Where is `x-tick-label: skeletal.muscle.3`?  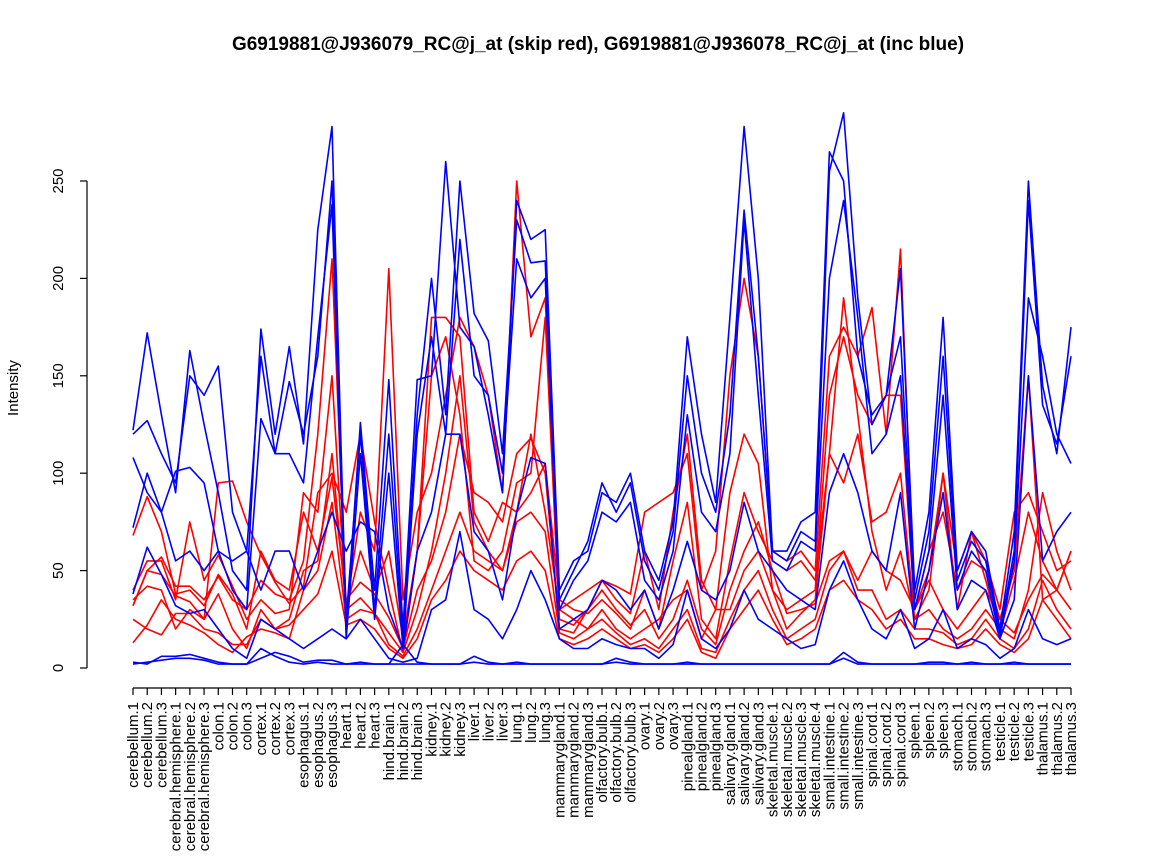 x-tick-label: skeletal.muscle.3 is located at coordinates (801, 759).